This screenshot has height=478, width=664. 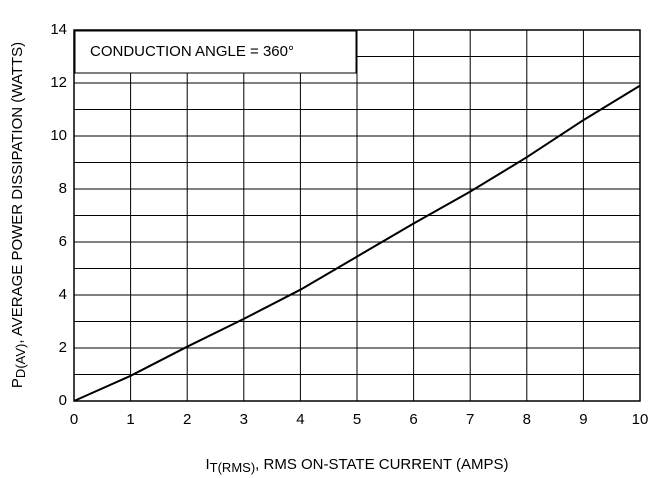 I want to click on x-tick-label: 0, so click(x=74, y=419).